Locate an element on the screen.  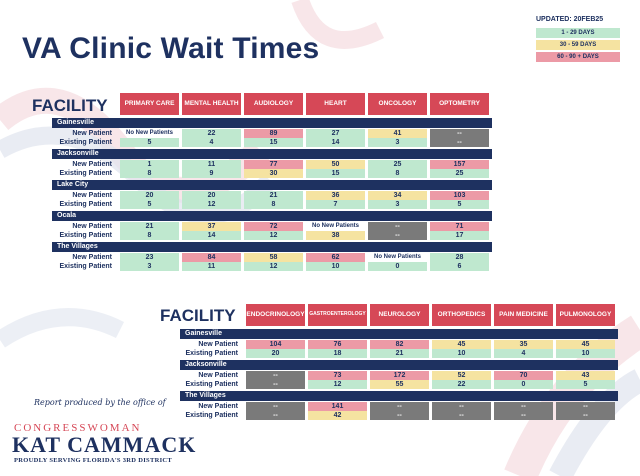
wait-time-cell: 27 is located at coordinates (335, 133).